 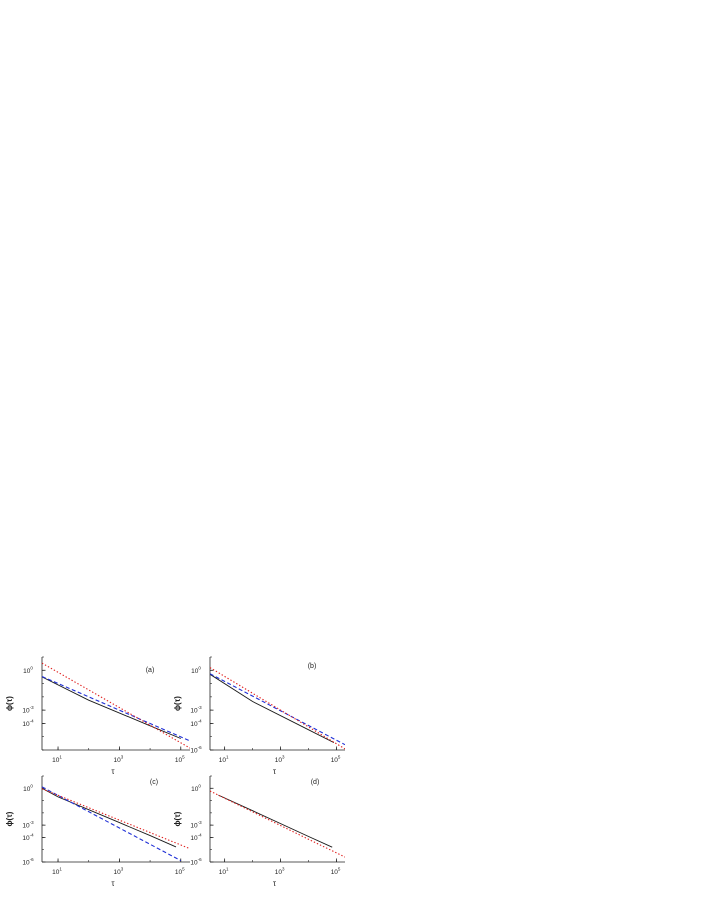 I want to click on panel-label: (c), so click(x=154, y=782).